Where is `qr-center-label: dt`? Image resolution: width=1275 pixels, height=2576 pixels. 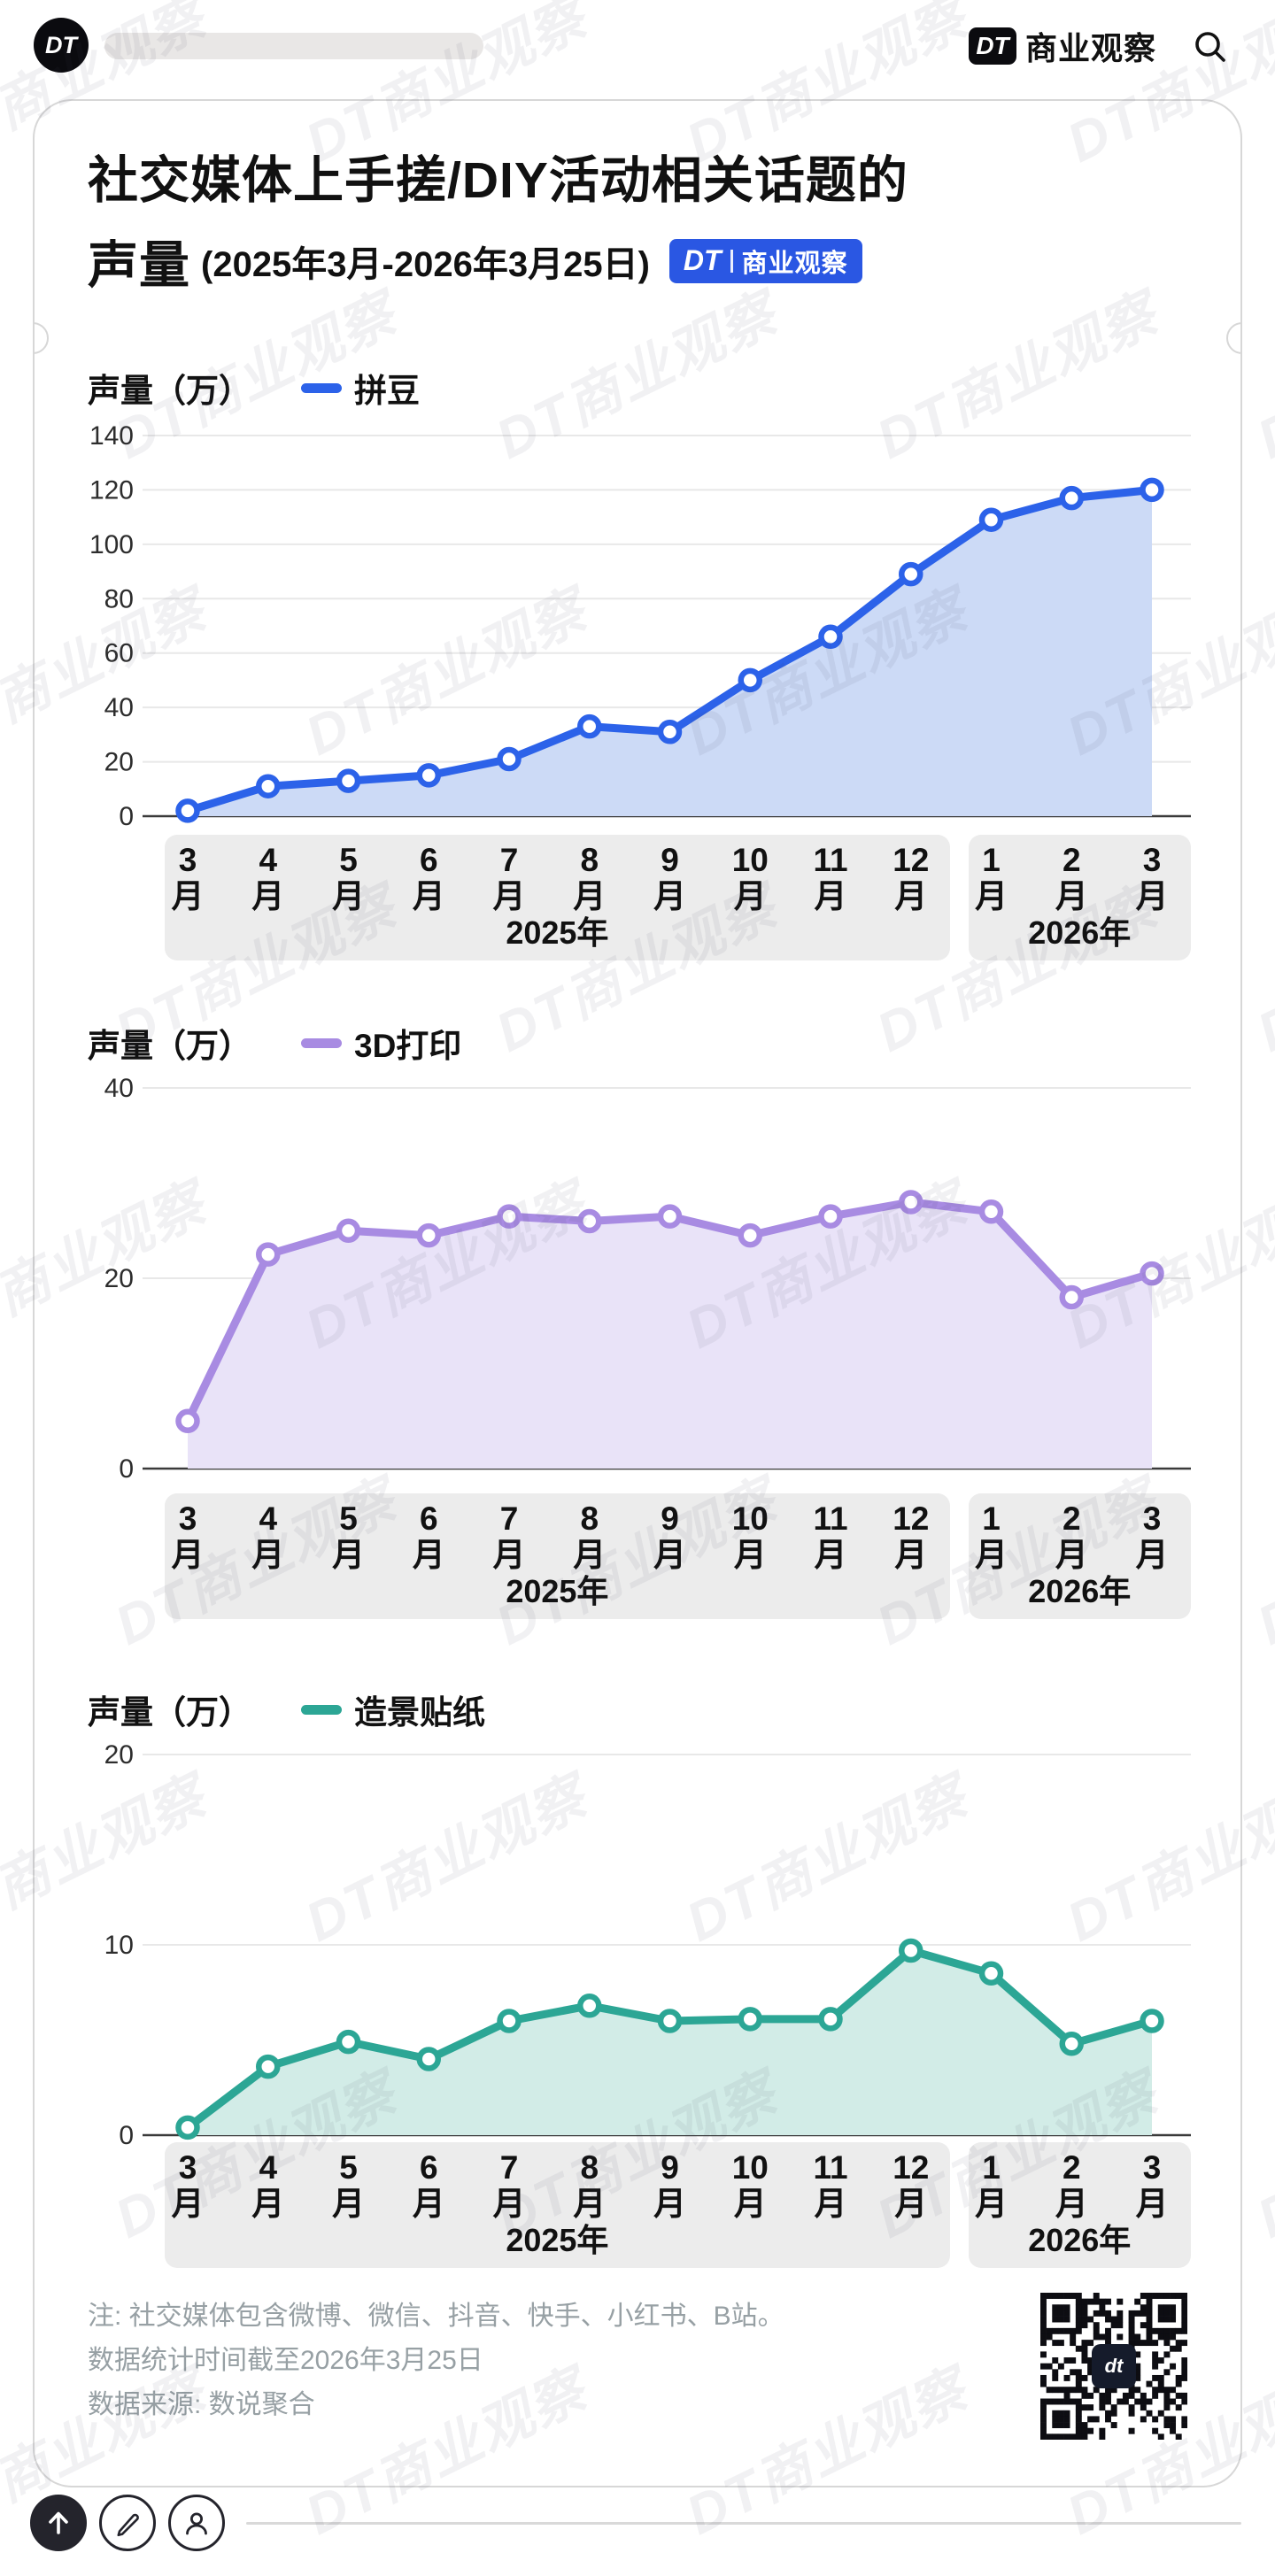 qr-center-label: dt is located at coordinates (1114, 2366).